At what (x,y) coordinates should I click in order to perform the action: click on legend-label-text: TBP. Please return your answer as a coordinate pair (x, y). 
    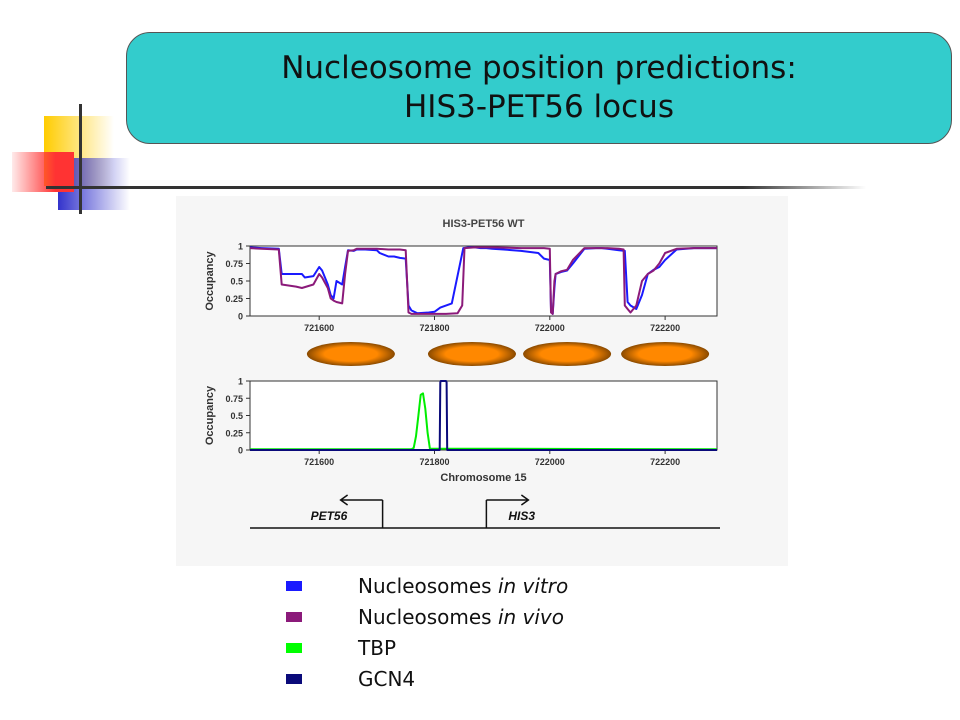
    Looking at the image, I should click on (377, 648).